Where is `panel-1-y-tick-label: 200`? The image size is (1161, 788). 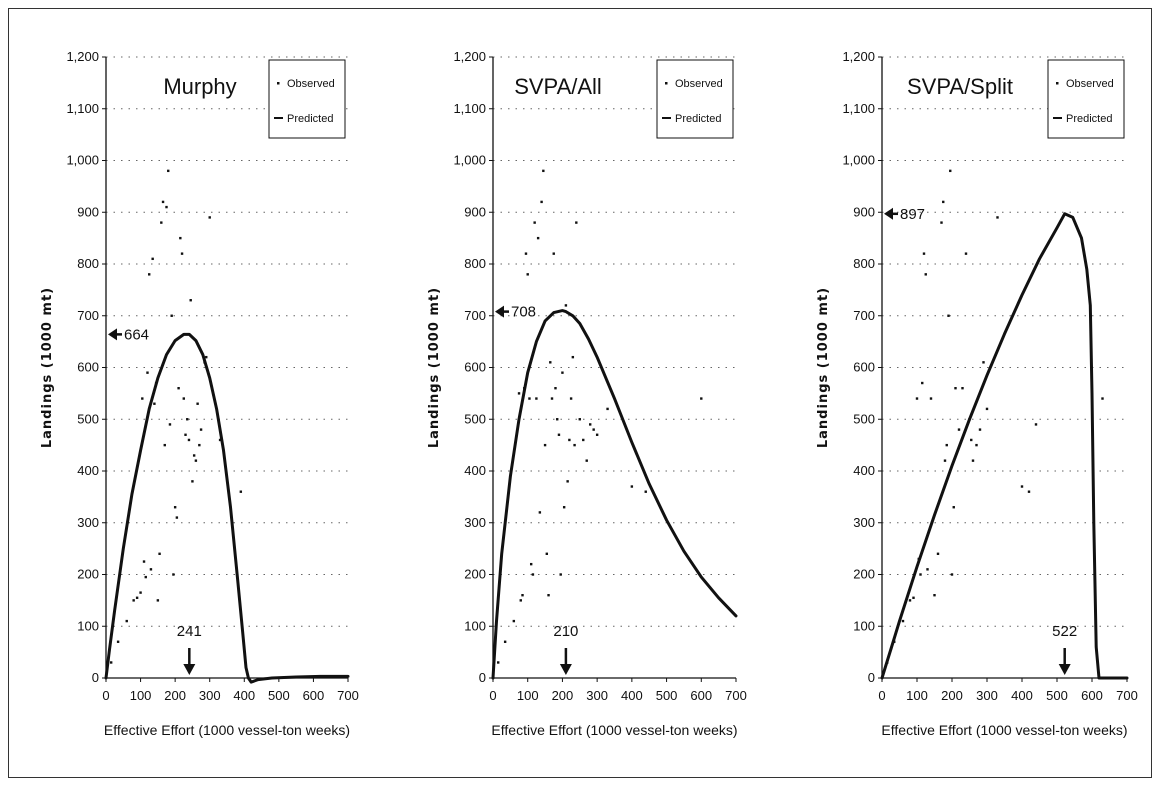
panel-1-y-tick-label: 200 is located at coordinates (88, 574).